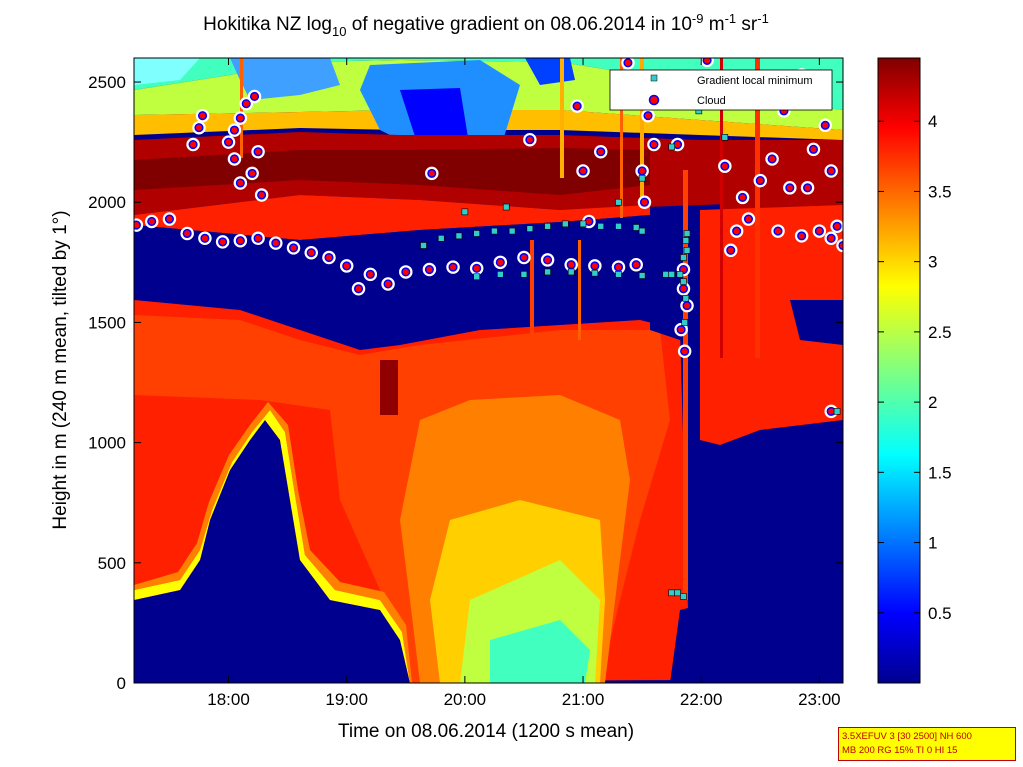 This screenshot has width=1023, height=767. I want to click on legend-marker-cloud, so click(654, 100).